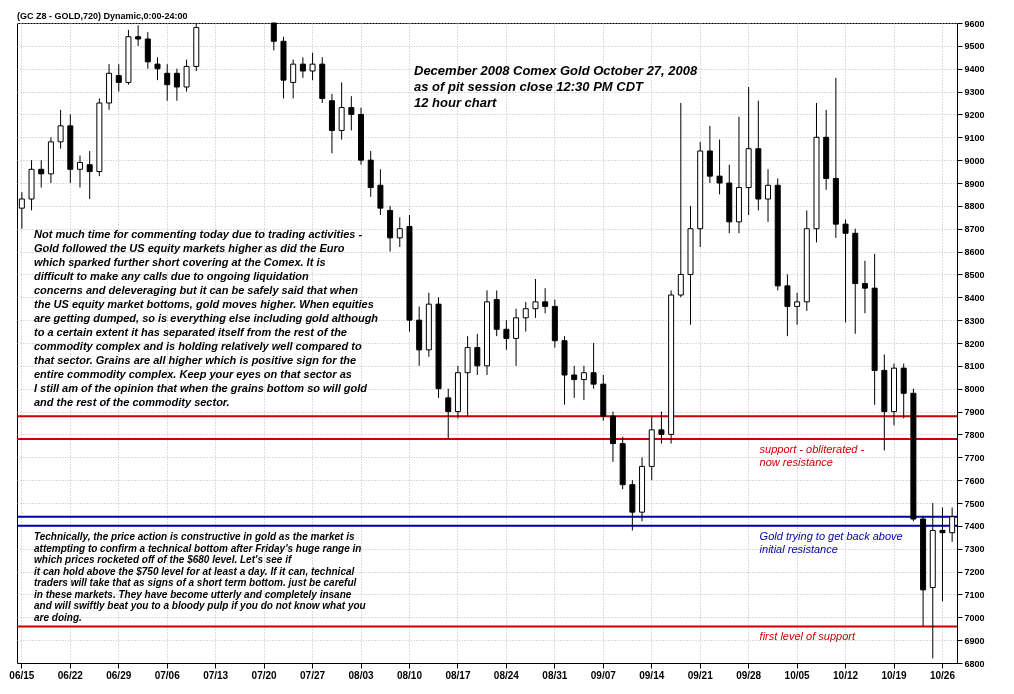 This screenshot has width=1014, height=694. What do you see at coordinates (807, 636) in the screenshot?
I see `ref-line-label: first level of support` at bounding box center [807, 636].